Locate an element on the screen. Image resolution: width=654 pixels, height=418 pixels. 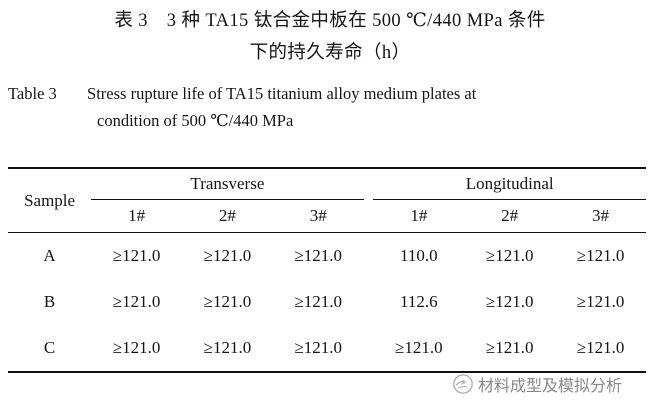
table-group-header-row: Sample Transverse Longitudinal is located at coordinates (327, 189).